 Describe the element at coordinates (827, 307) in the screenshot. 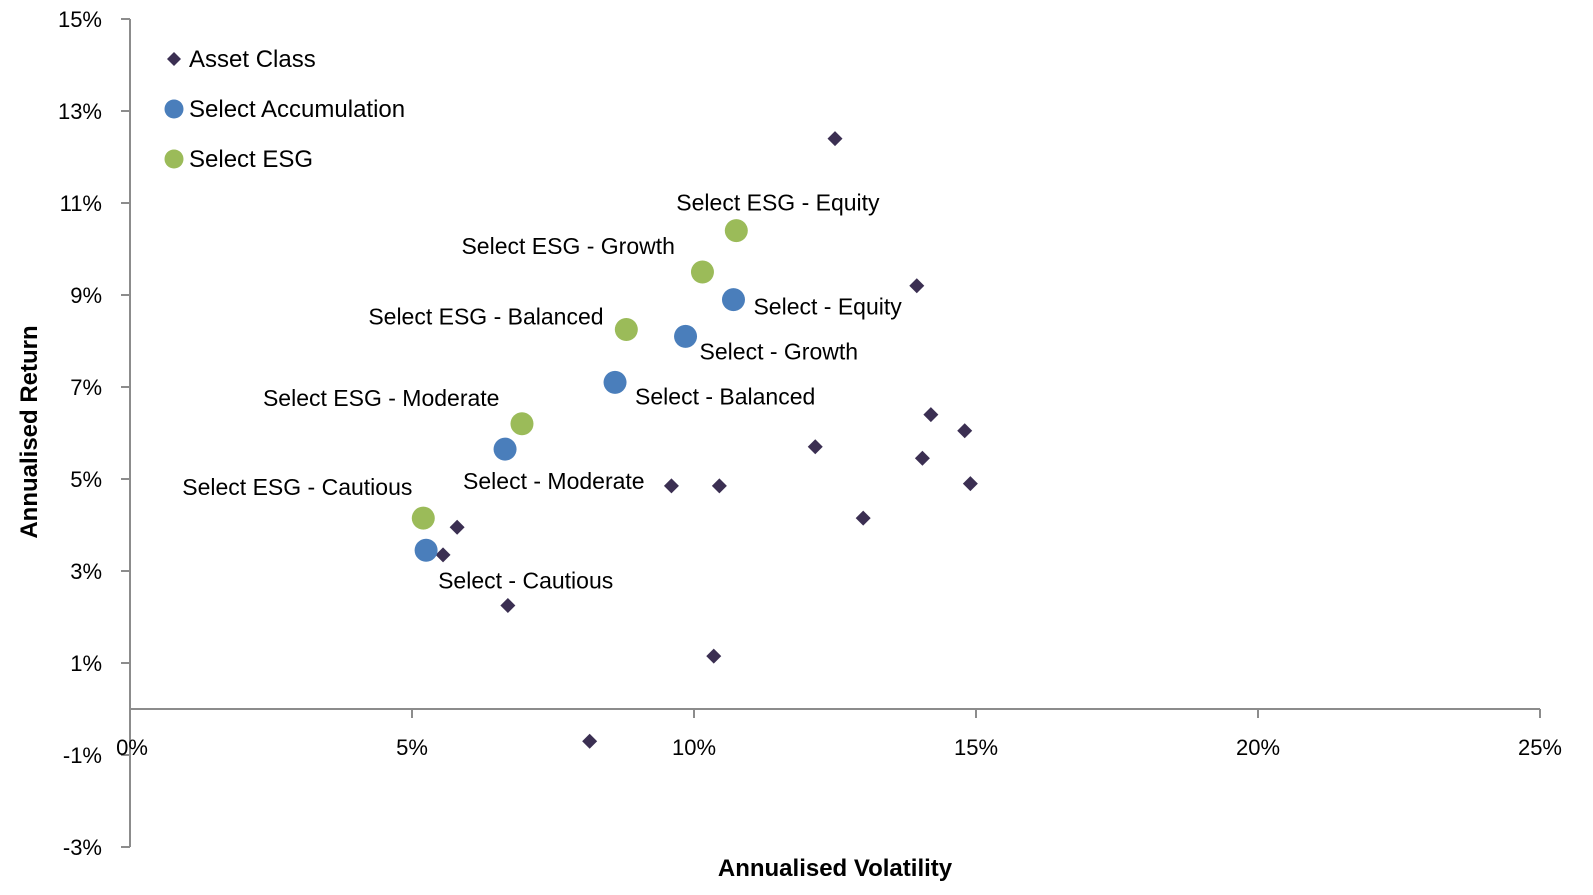

I see `data-label: Select - Equity` at that location.